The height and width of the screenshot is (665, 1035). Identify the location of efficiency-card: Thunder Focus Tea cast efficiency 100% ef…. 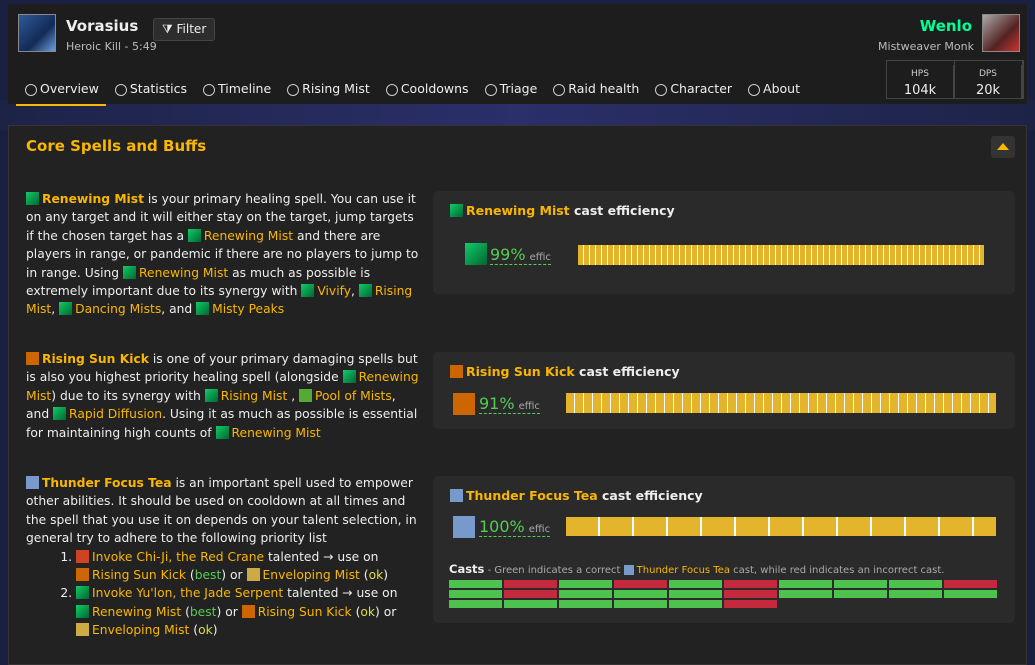
(724, 549).